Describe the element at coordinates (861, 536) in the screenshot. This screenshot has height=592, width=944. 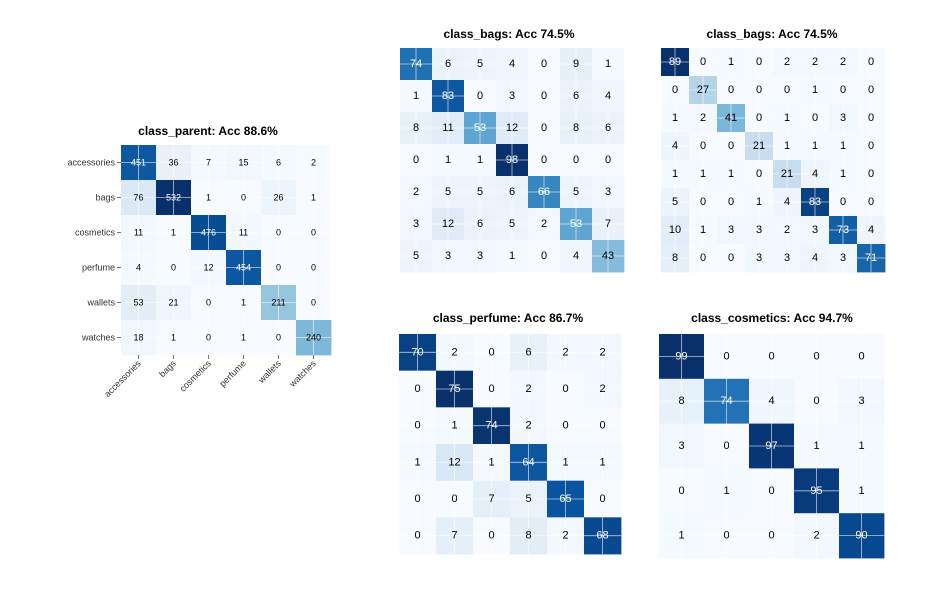
I see `cell-value: 90` at that location.